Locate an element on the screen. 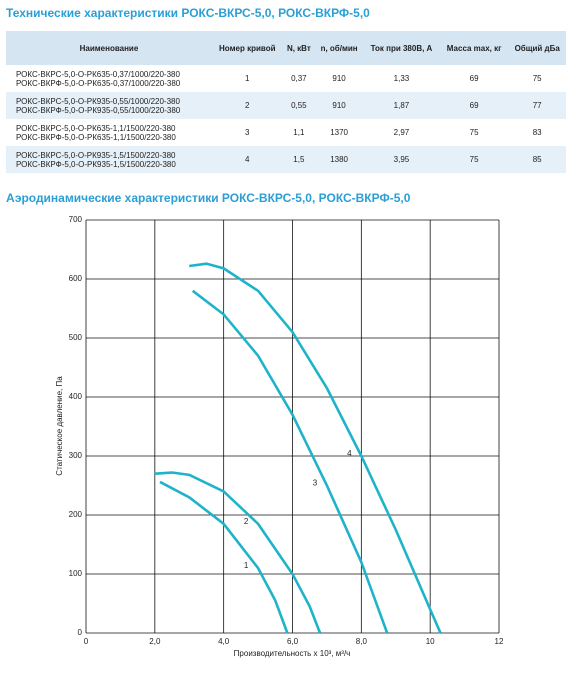 This screenshot has width=572, height=674. cell: 83 is located at coordinates (537, 132).